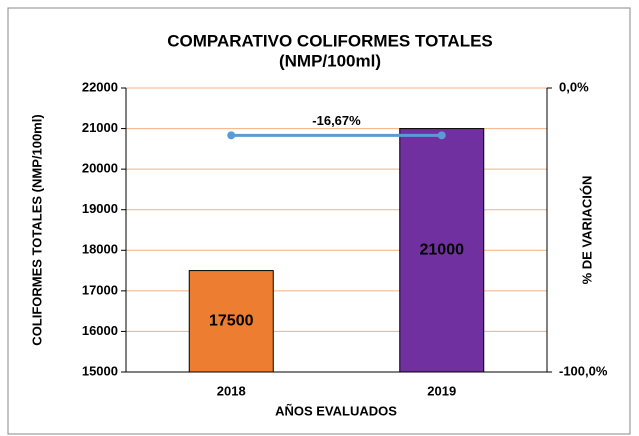 Image resolution: width=639 pixels, height=436 pixels. I want to click on y-tick-label: 16000, so click(100, 330).